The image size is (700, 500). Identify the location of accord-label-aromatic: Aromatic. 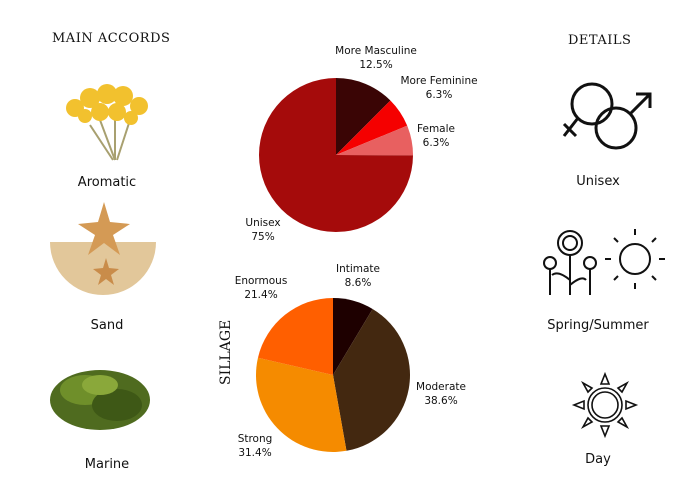
(107, 182).